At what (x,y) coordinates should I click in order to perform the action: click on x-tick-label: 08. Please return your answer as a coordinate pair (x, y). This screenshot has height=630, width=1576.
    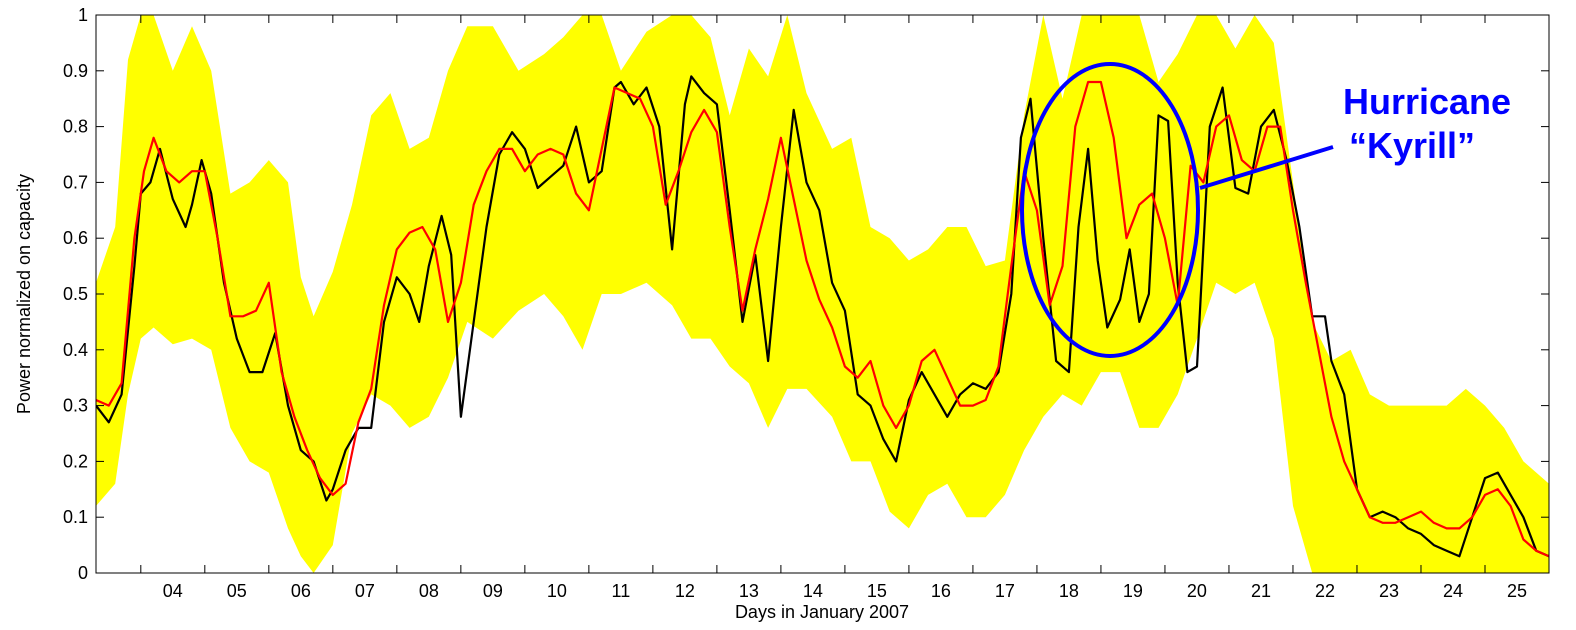
    Looking at the image, I should click on (429, 591).